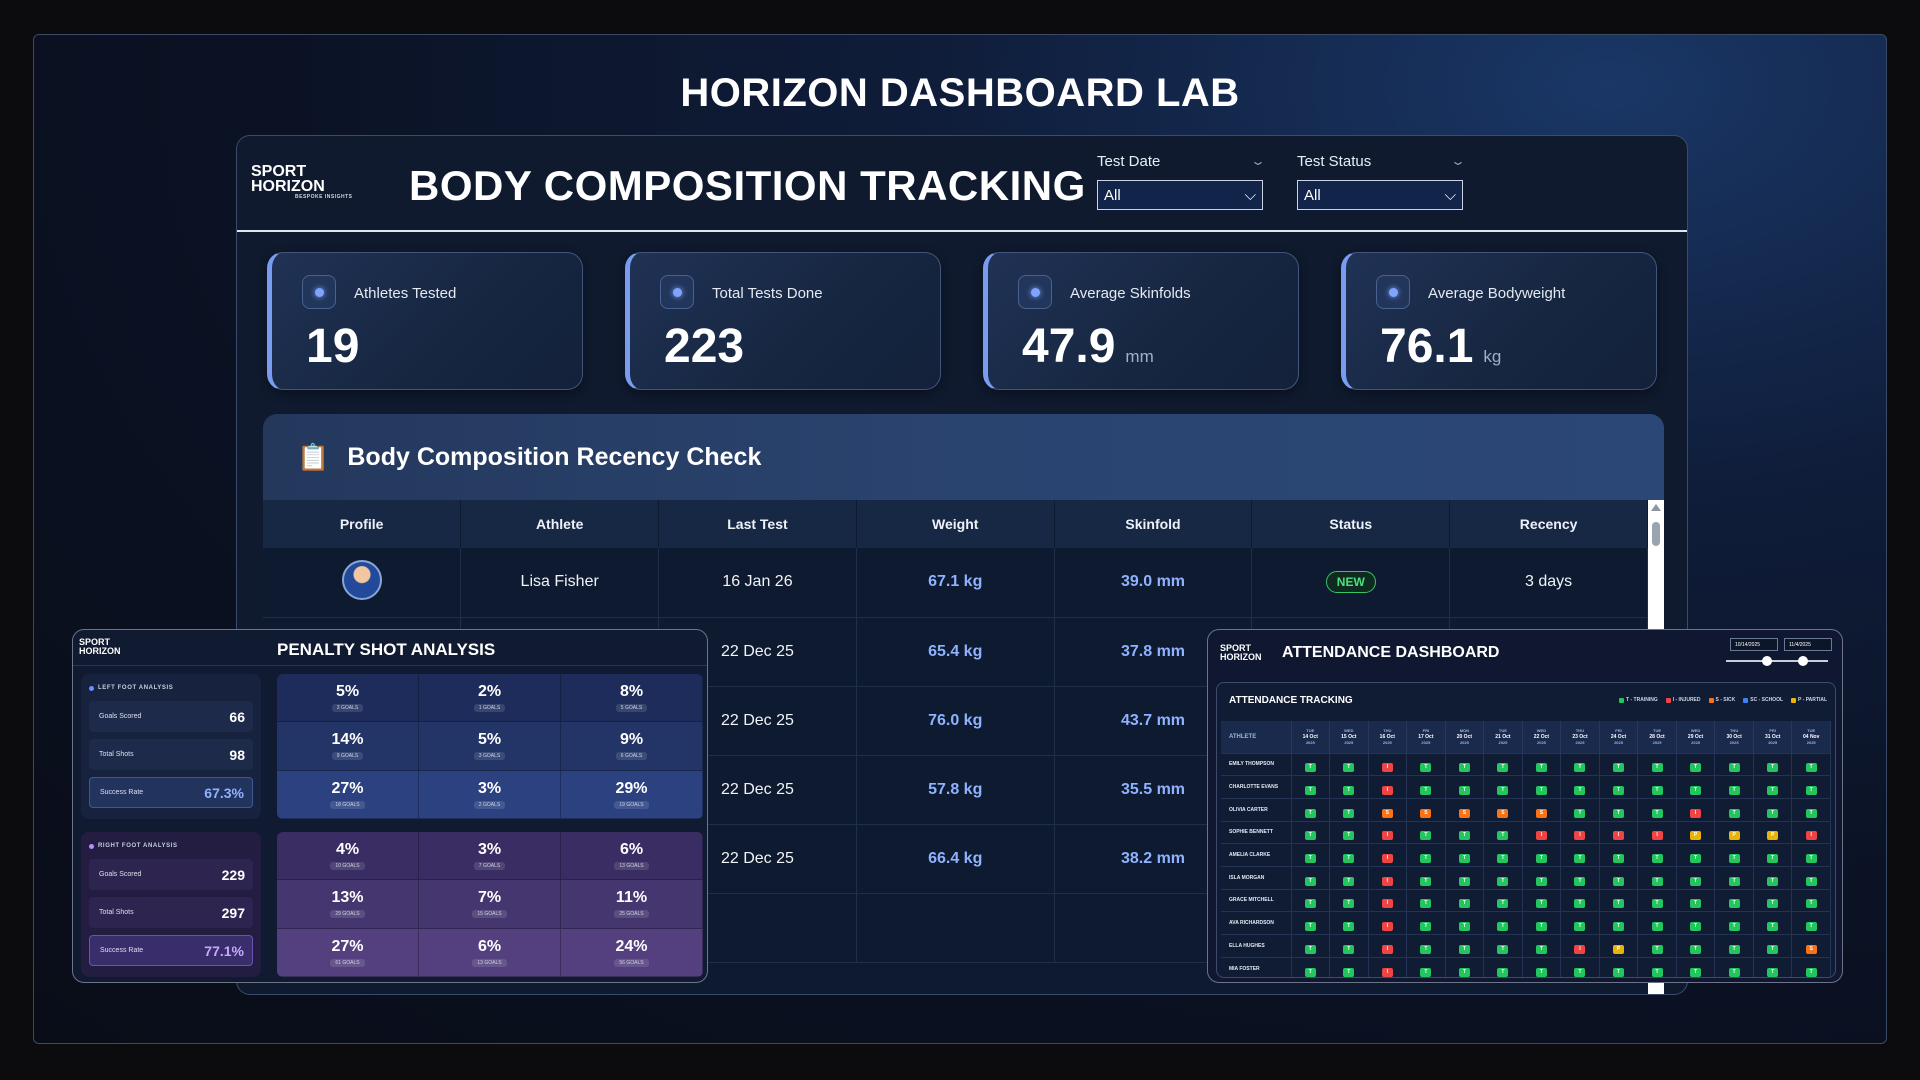 This screenshot has height=1080, width=1920. What do you see at coordinates (489, 804) in the screenshot?
I see `zone-goals: 2 GOALS` at bounding box center [489, 804].